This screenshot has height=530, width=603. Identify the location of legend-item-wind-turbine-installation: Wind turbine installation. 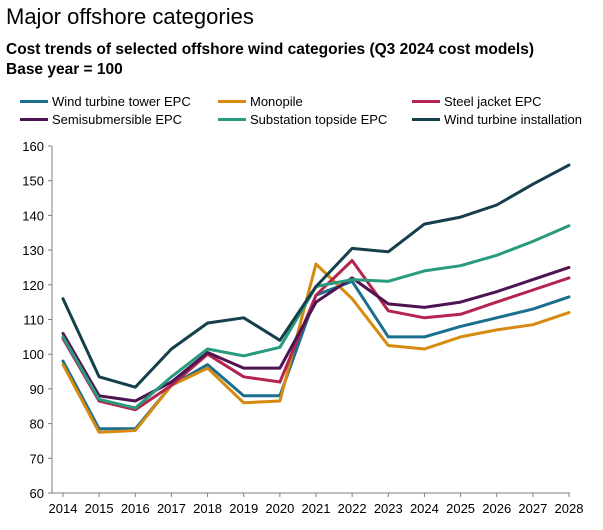
(497, 119).